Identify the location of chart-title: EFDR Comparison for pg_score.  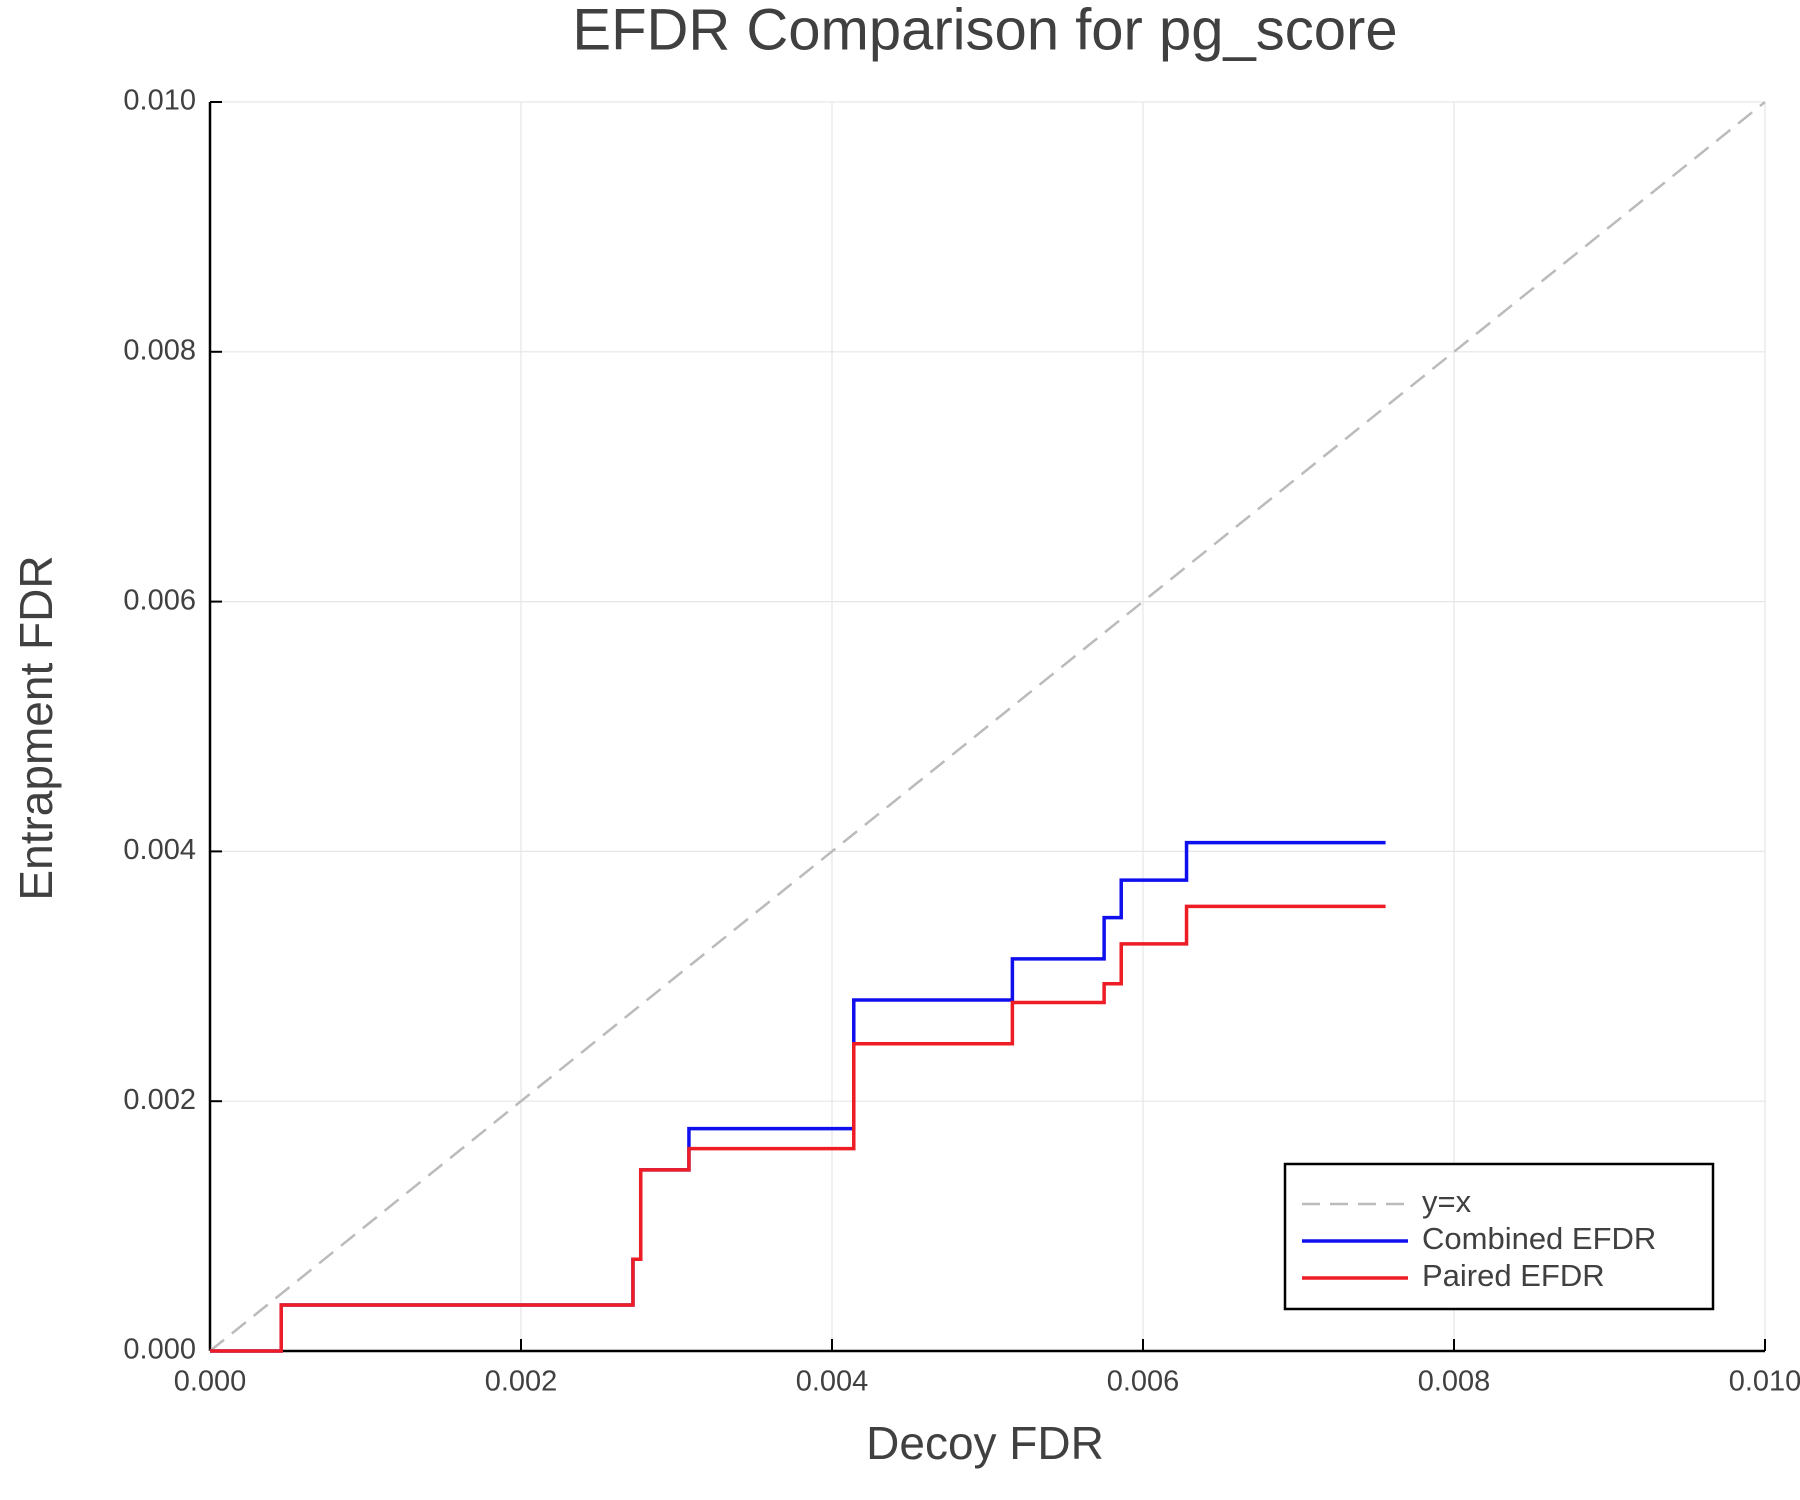
(984, 31).